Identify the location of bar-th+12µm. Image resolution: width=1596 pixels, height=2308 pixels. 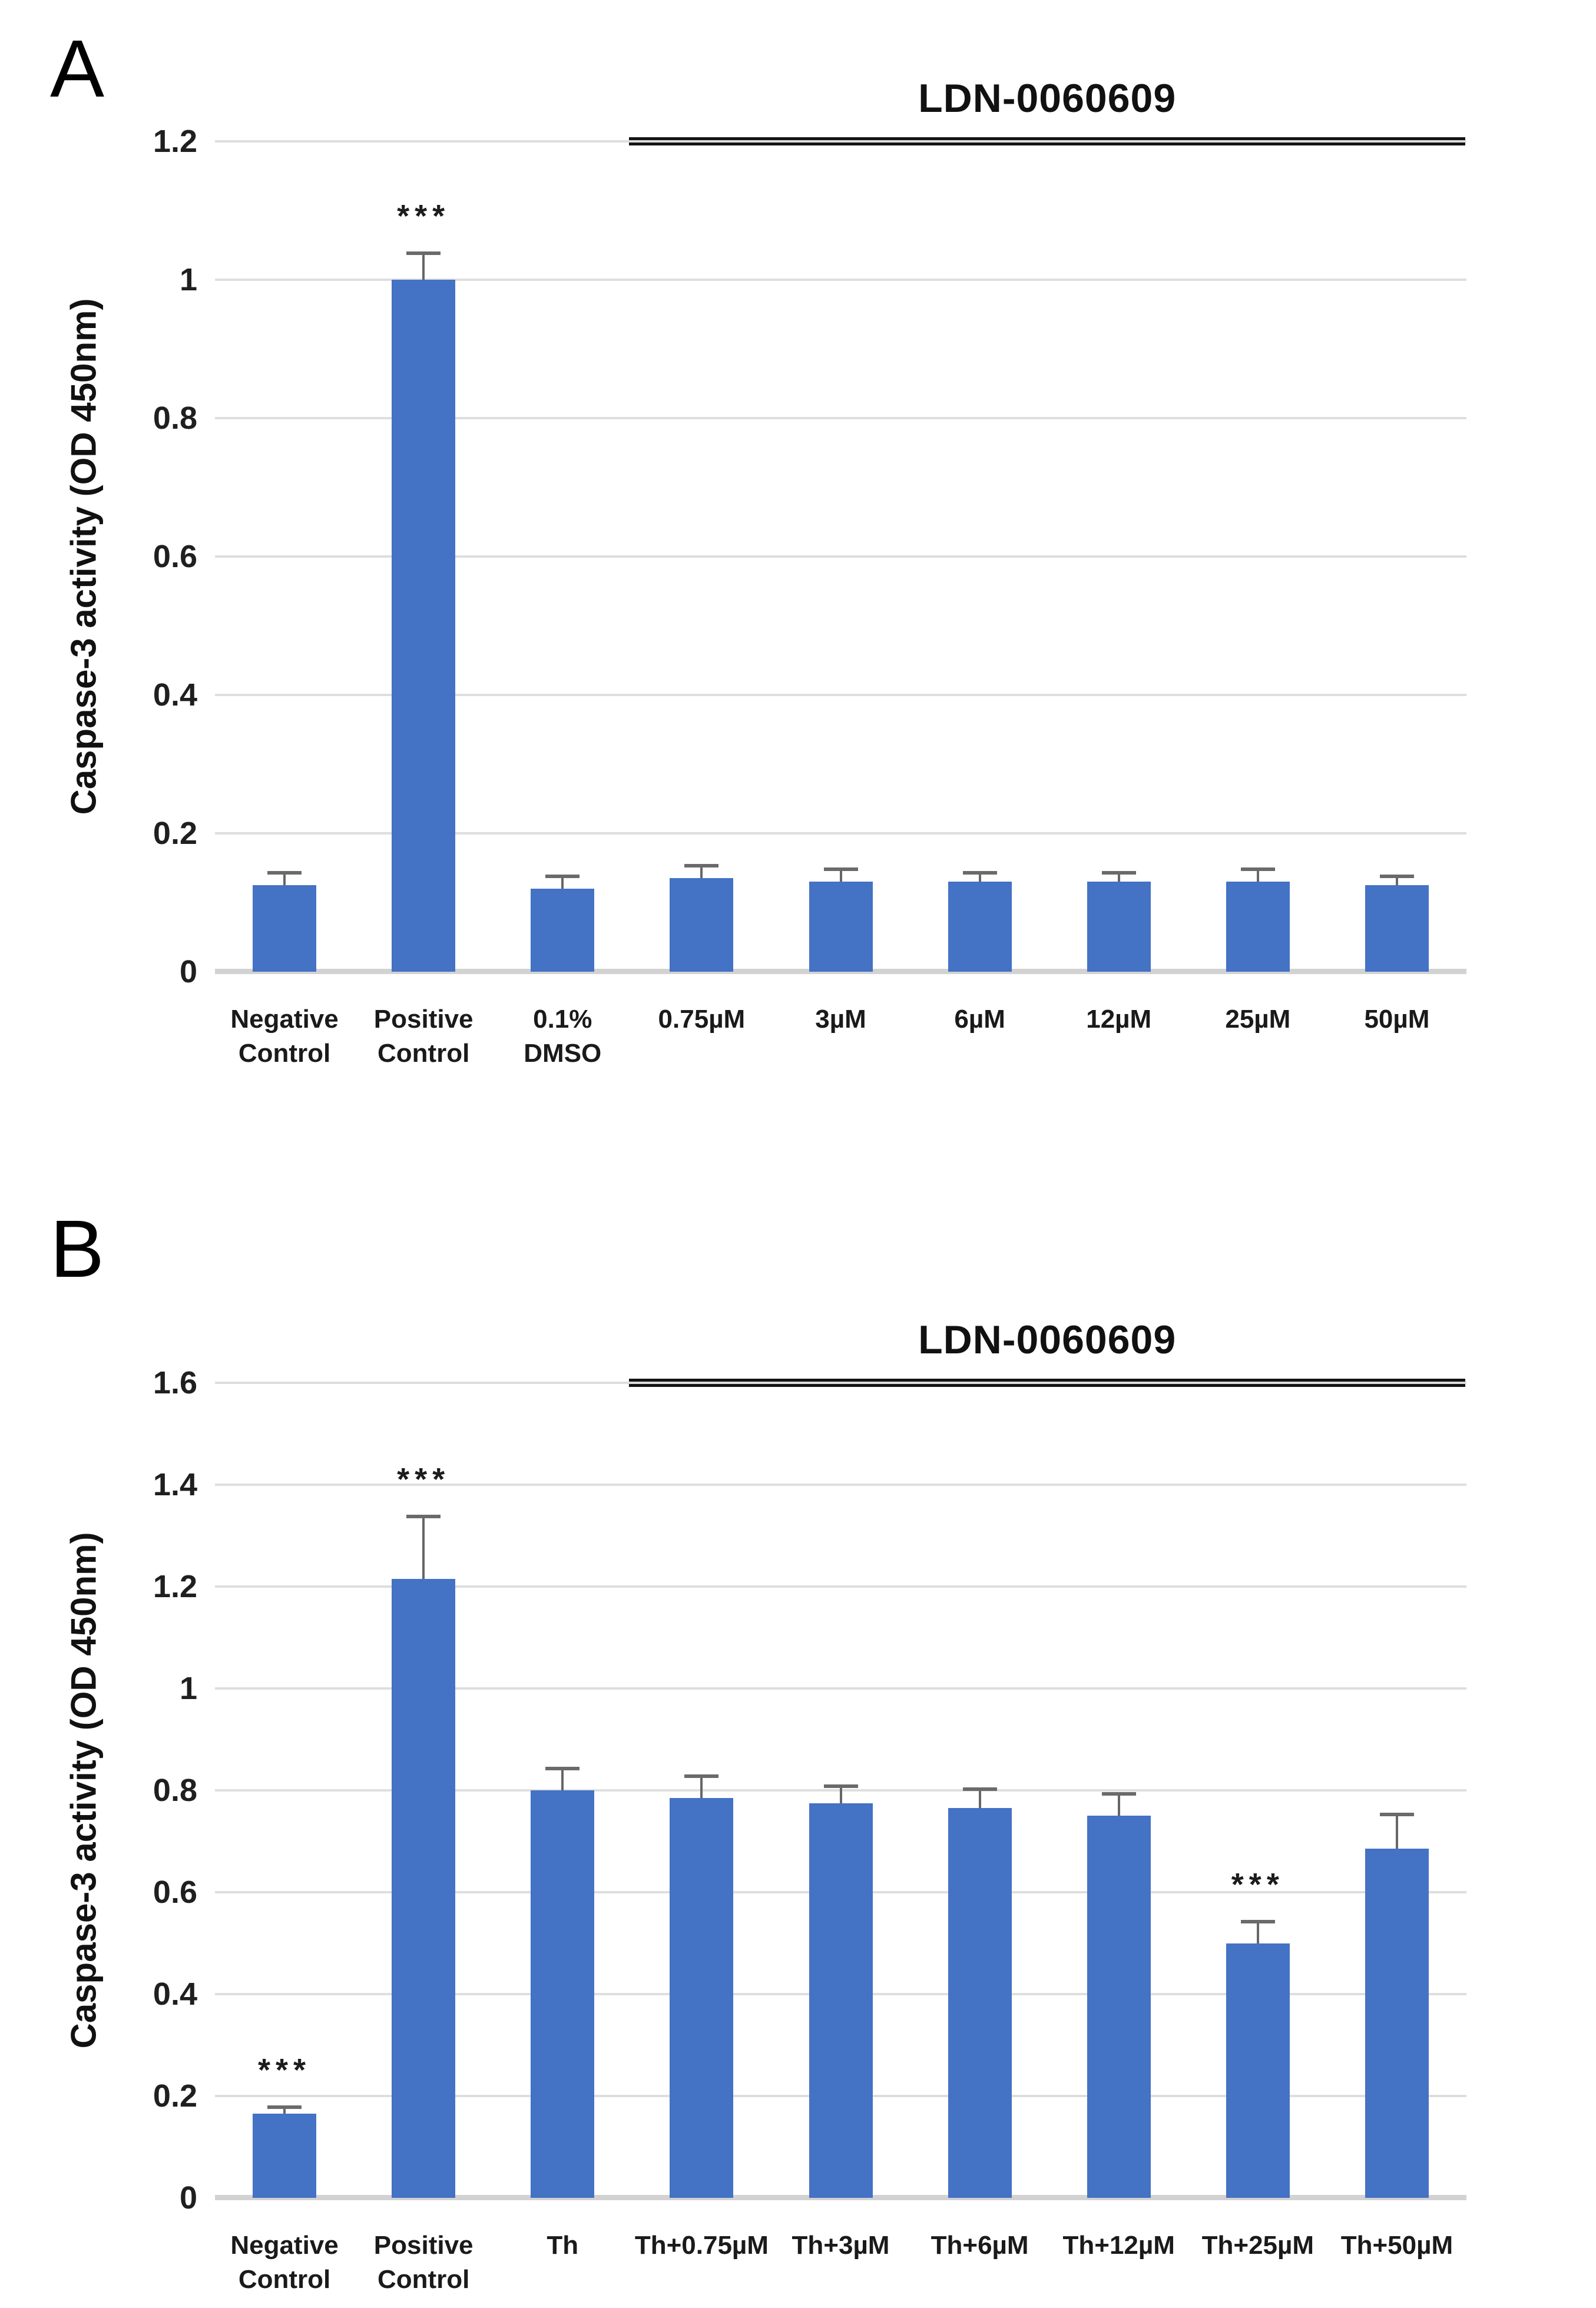
(1119, 2007).